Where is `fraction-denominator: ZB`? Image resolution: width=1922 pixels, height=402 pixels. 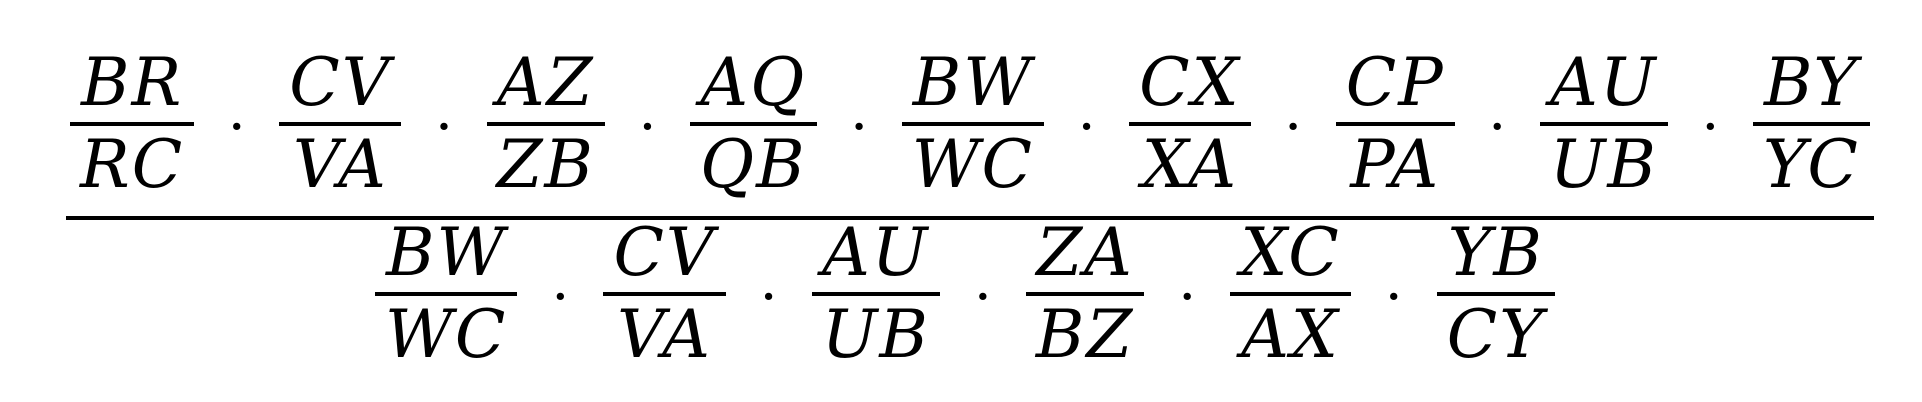
fraction-denominator: ZB is located at coordinates (545, 164).